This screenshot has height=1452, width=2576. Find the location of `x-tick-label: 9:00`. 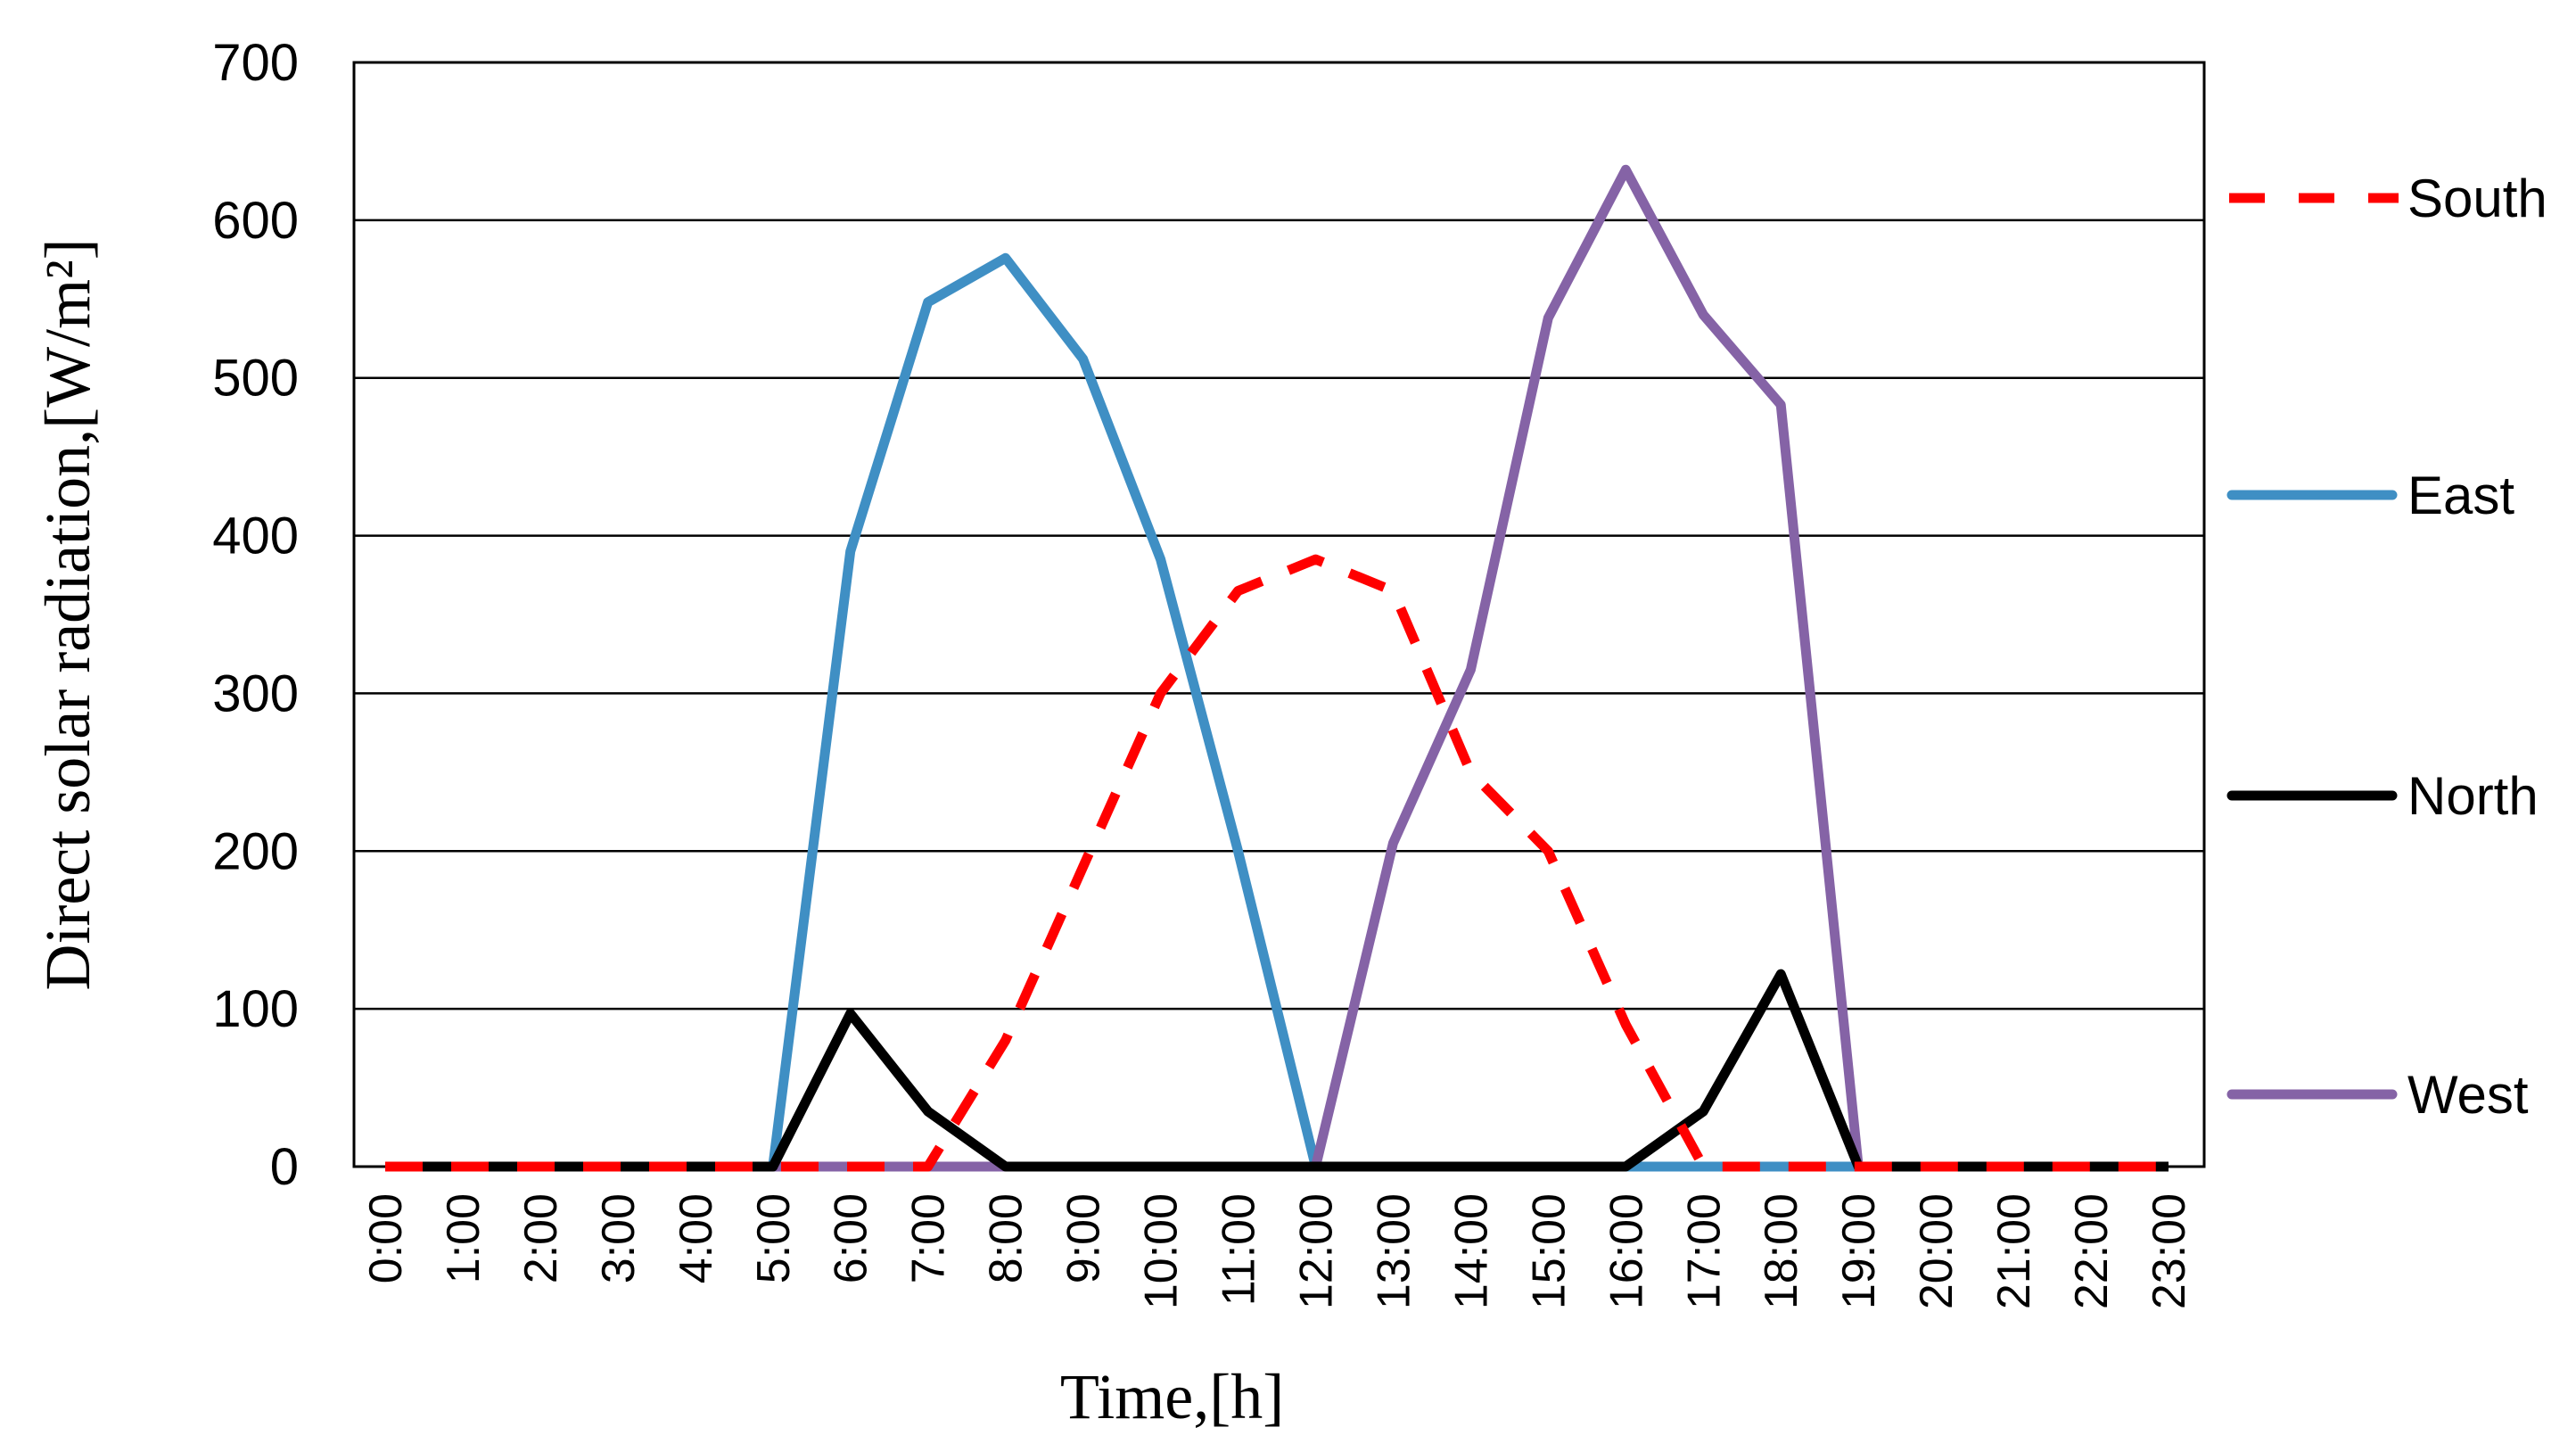

x-tick-label: 9:00 is located at coordinates (1084, 1238).